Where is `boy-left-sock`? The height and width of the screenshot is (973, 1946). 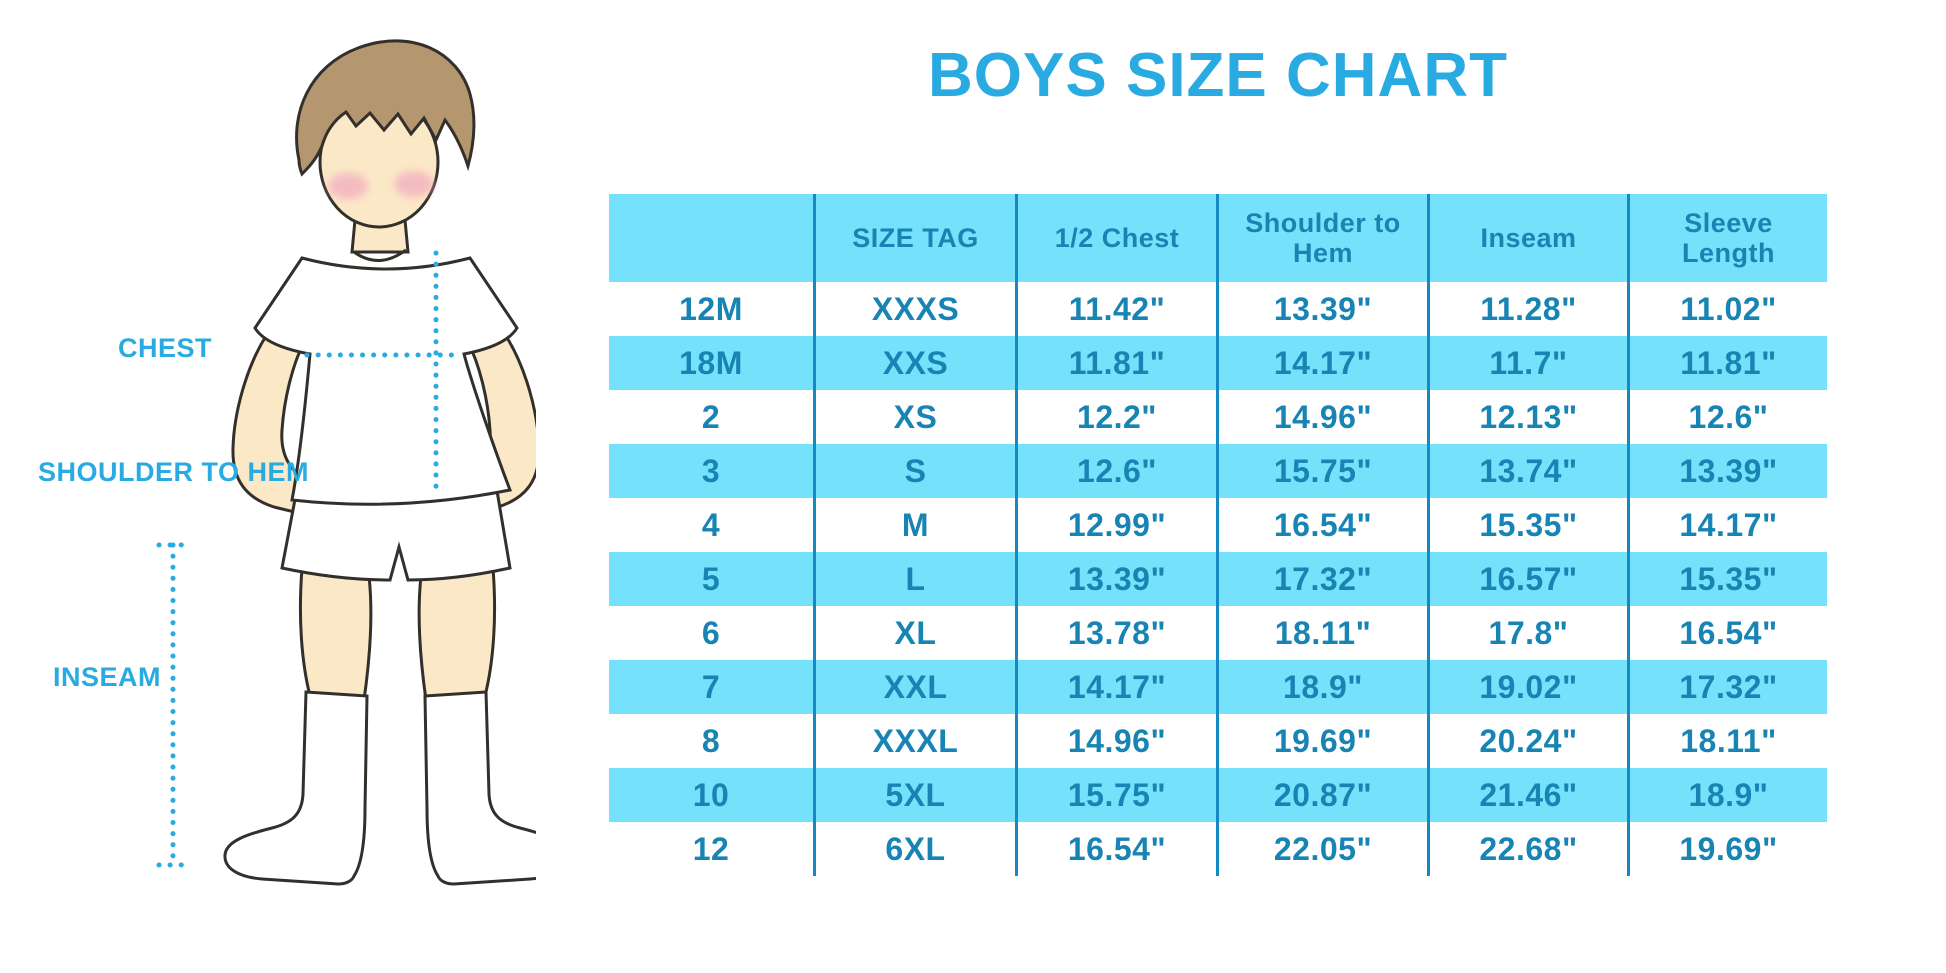 boy-left-sock is located at coordinates (296, 788).